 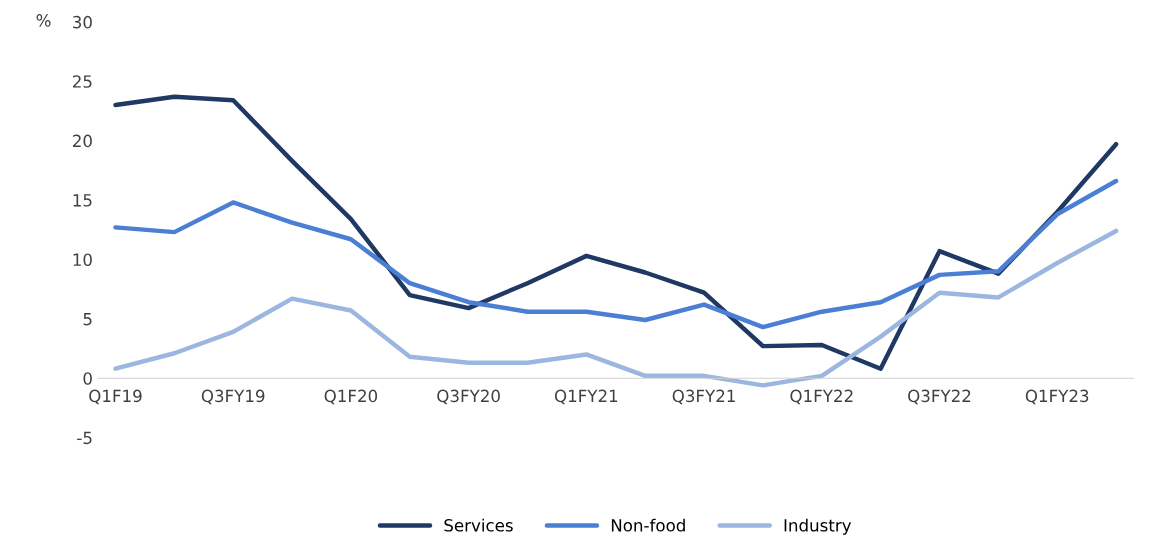 I want to click on y-tick-label: 0, so click(x=87, y=378).